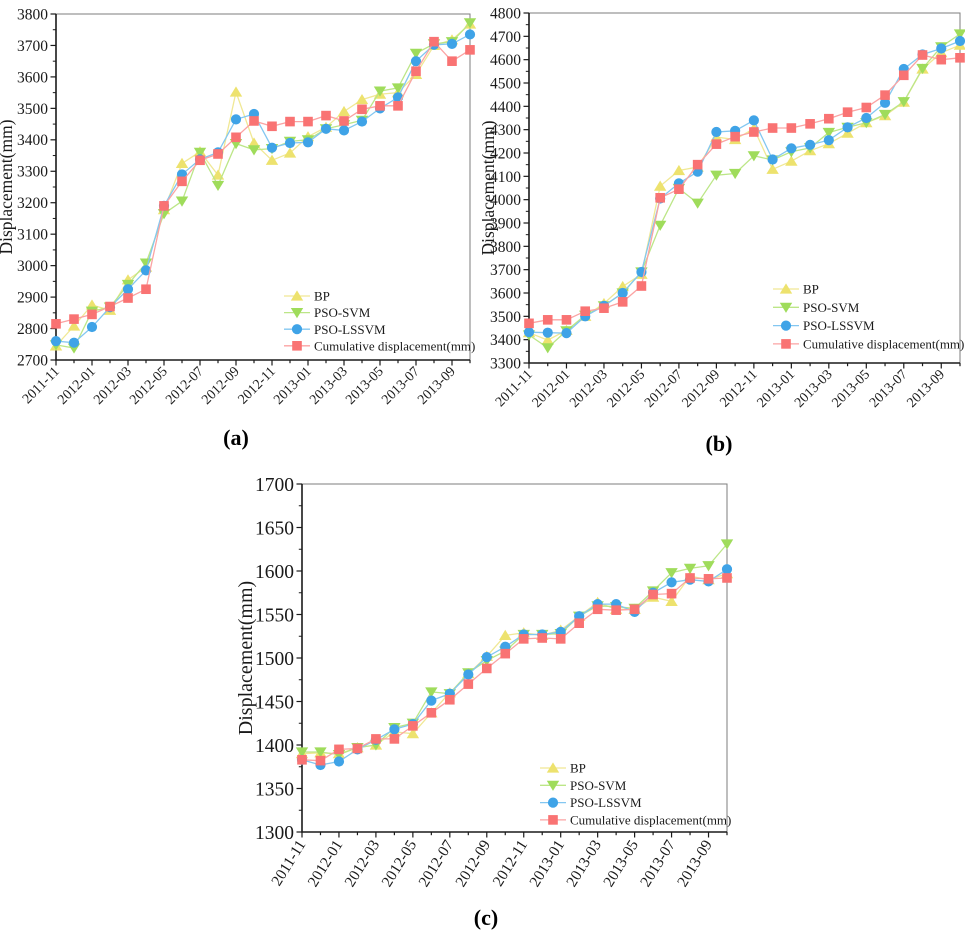 The width and height of the screenshot is (965, 938). Describe the element at coordinates (257, 385) in the screenshot. I see `x-tick-label: 2012-11` at that location.